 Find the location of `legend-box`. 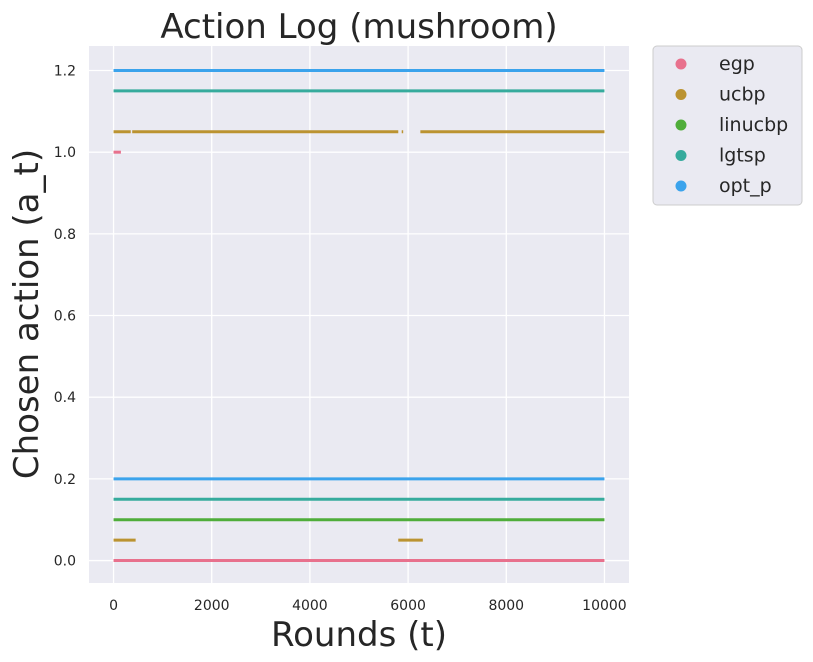

legend-box is located at coordinates (727, 125).